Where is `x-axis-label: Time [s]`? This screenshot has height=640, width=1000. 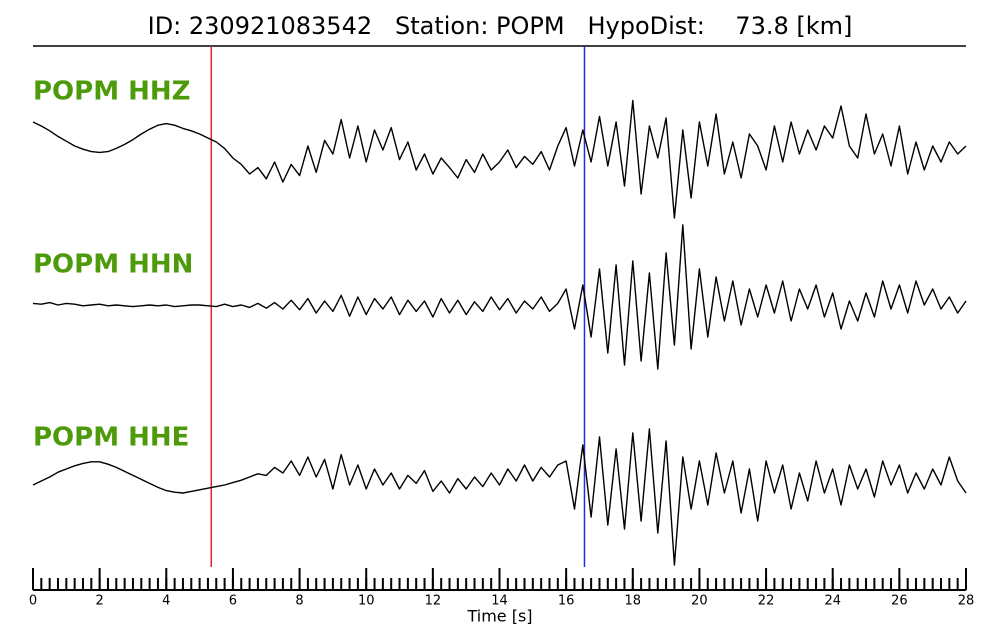
x-axis-label: Time [s] is located at coordinates (499, 616).